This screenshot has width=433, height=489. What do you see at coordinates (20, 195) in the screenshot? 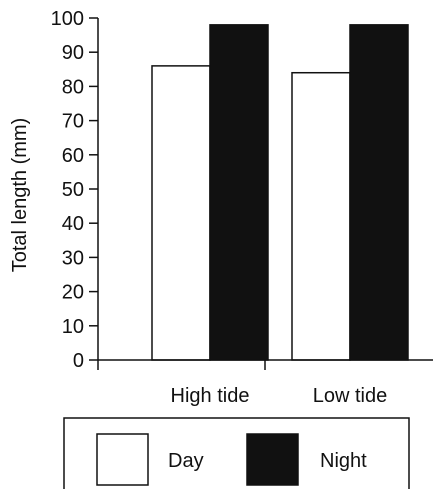
I see `y-axis-title: Total length (mm)` at bounding box center [20, 195].